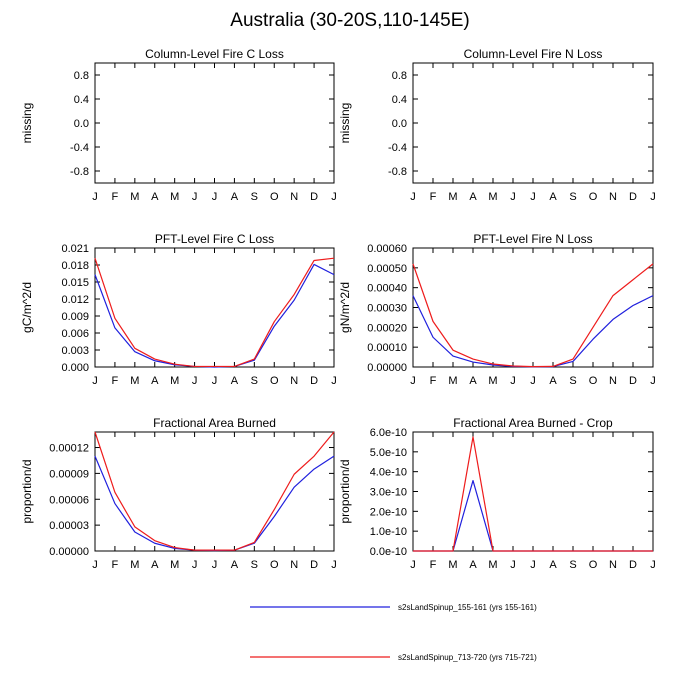  I want to click on y-tick-label: 6.0e-10, so click(388, 433).